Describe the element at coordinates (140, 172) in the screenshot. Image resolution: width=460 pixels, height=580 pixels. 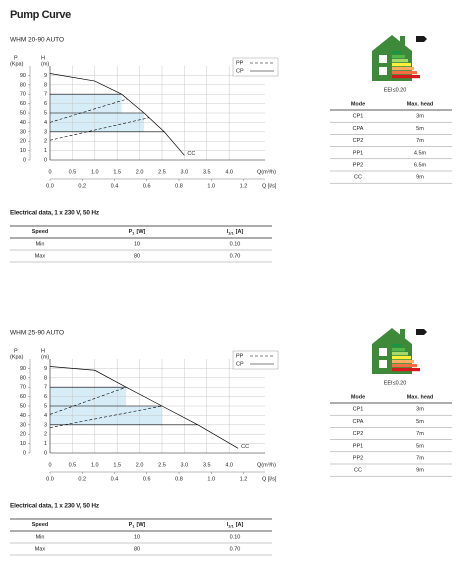
I see `x-tick-label: 2.0` at that location.